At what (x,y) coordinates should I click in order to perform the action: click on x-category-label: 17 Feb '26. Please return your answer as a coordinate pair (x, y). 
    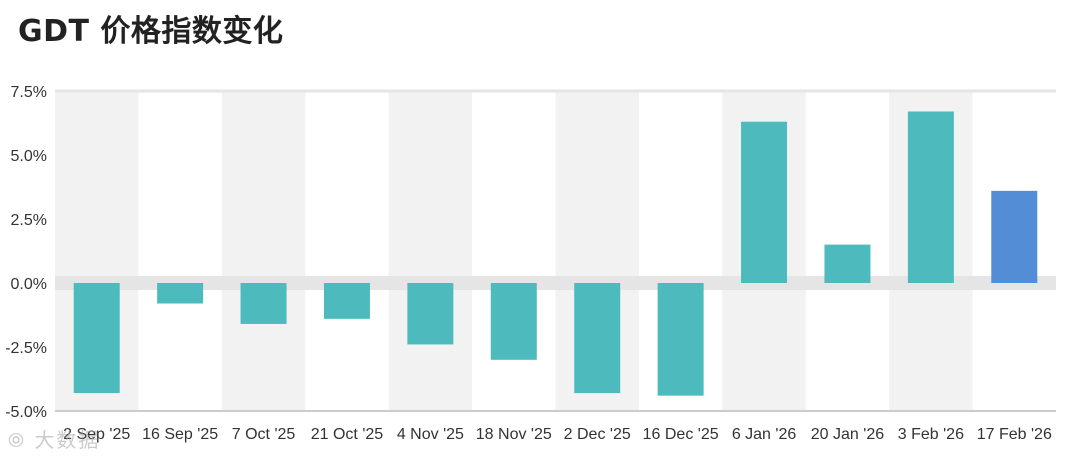
    Looking at the image, I should click on (1014, 434).